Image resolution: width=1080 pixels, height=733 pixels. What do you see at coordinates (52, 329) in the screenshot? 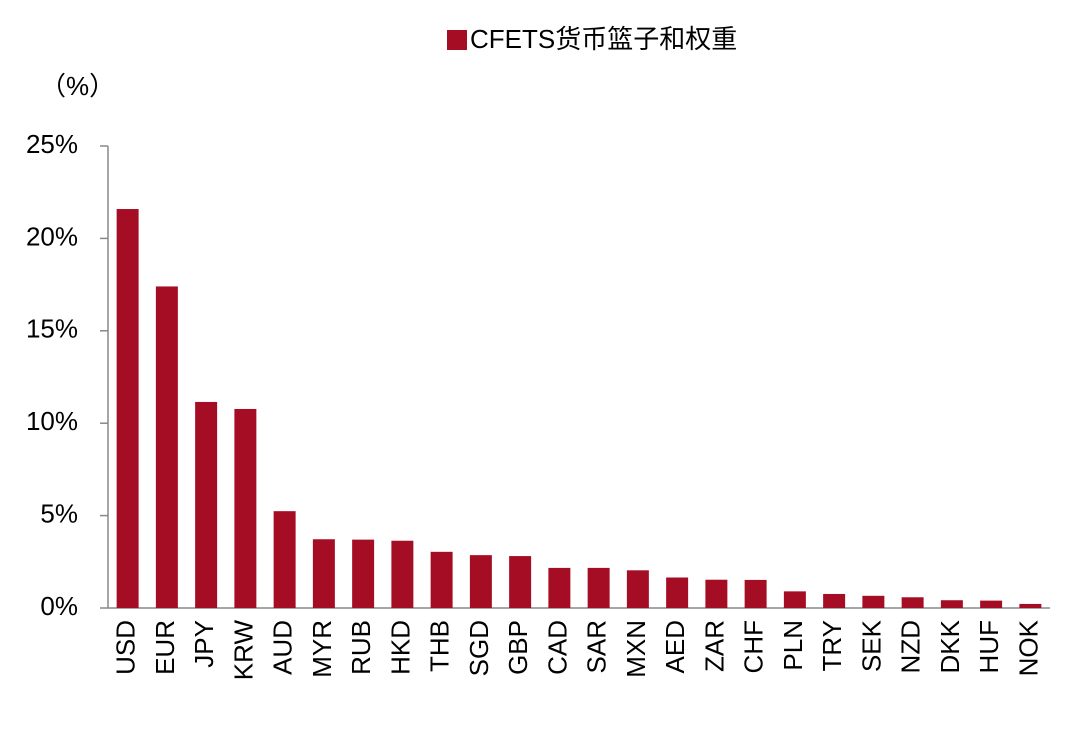
I see `y-tick-label: 15%` at bounding box center [52, 329].